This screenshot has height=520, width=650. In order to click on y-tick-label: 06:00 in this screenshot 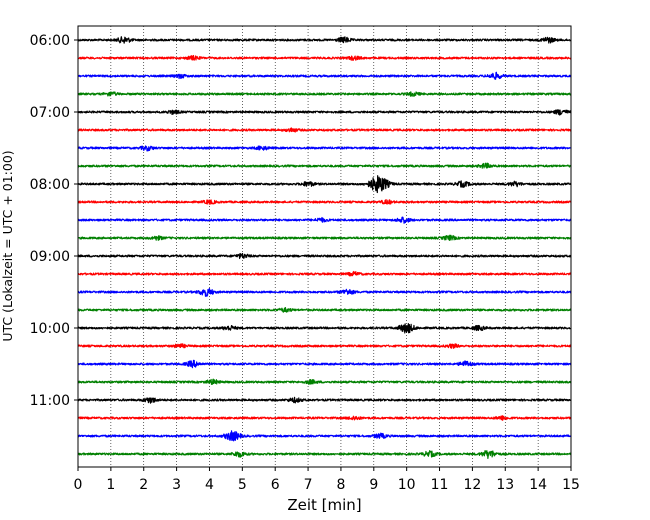, I will do `click(50, 41)`.